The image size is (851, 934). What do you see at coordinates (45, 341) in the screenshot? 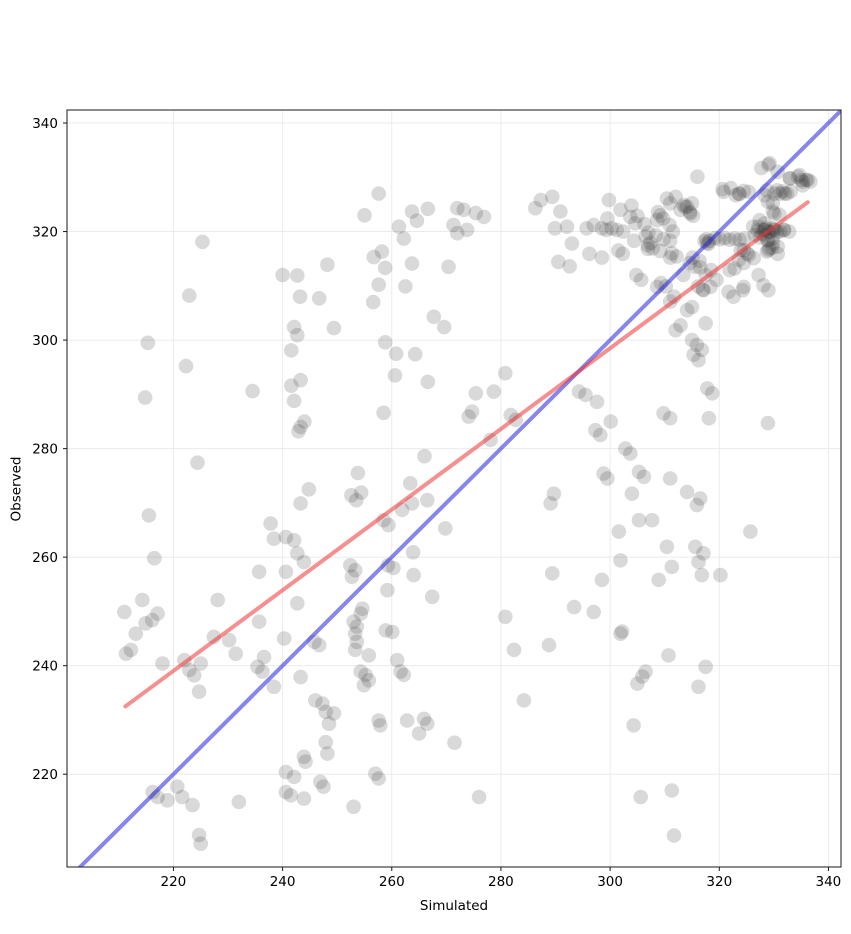
I see `y-tick-label: 300` at bounding box center [45, 341].